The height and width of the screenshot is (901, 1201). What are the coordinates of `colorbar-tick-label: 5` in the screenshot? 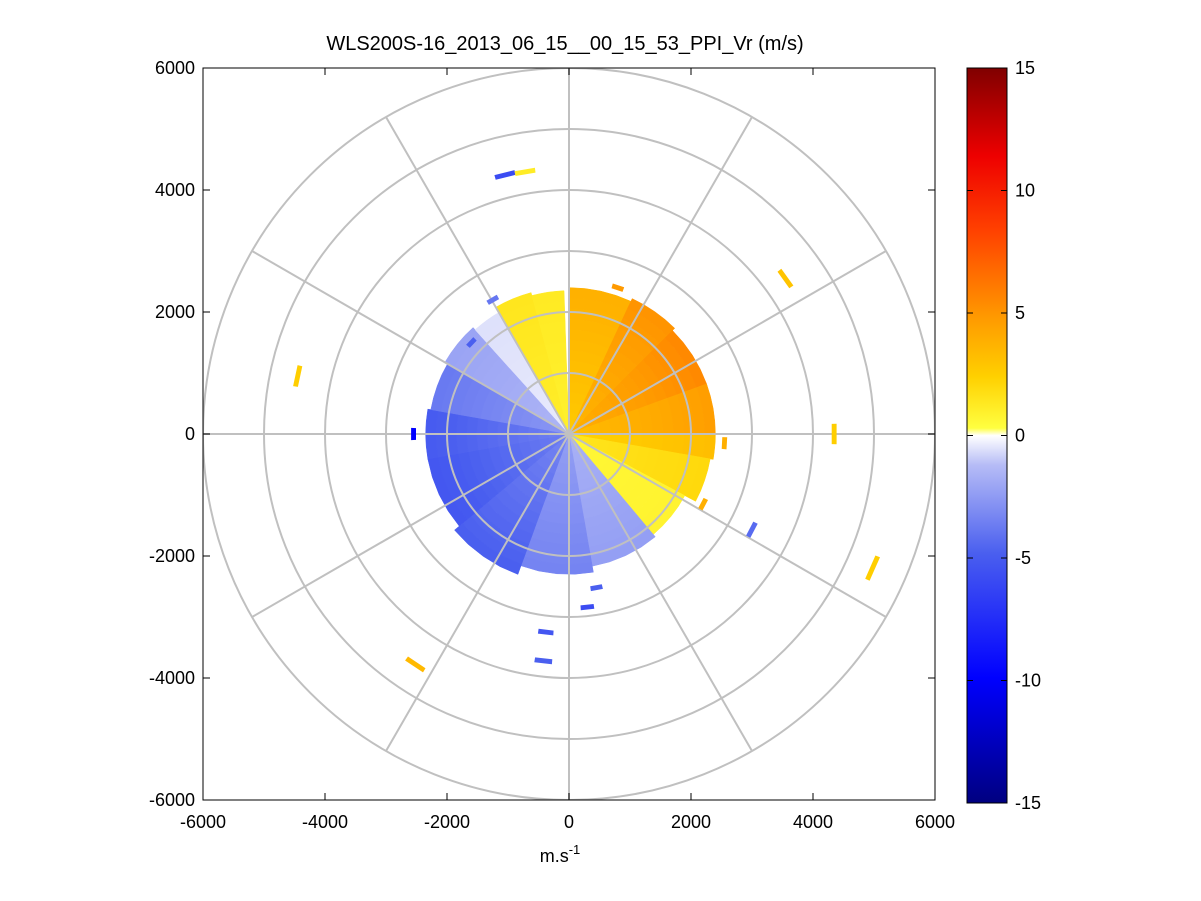 It's located at (1020, 313).